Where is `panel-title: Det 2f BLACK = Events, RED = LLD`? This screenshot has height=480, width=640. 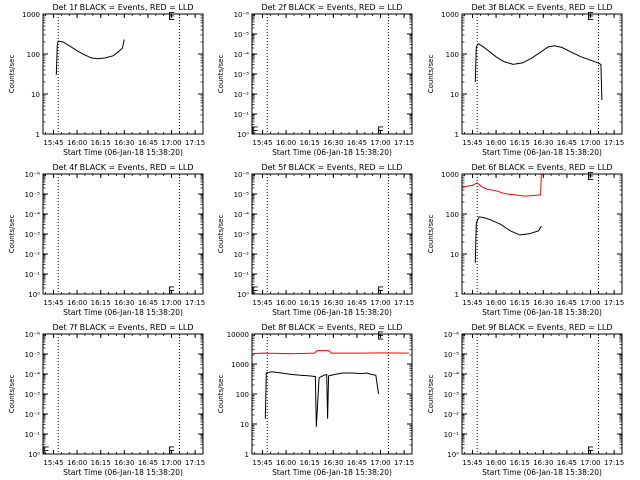
panel-title: Det 2f BLACK = Events, RED = LLD is located at coordinates (331, 7).